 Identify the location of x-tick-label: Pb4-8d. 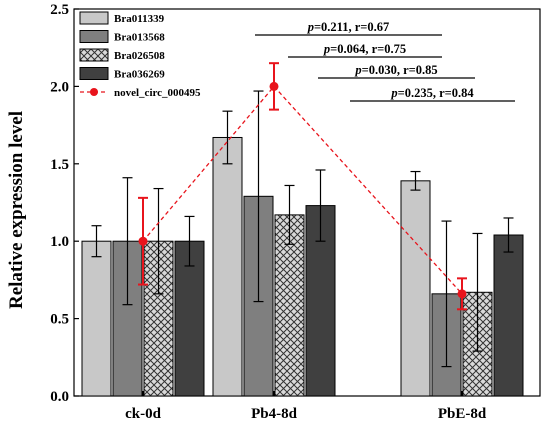
(274, 414).